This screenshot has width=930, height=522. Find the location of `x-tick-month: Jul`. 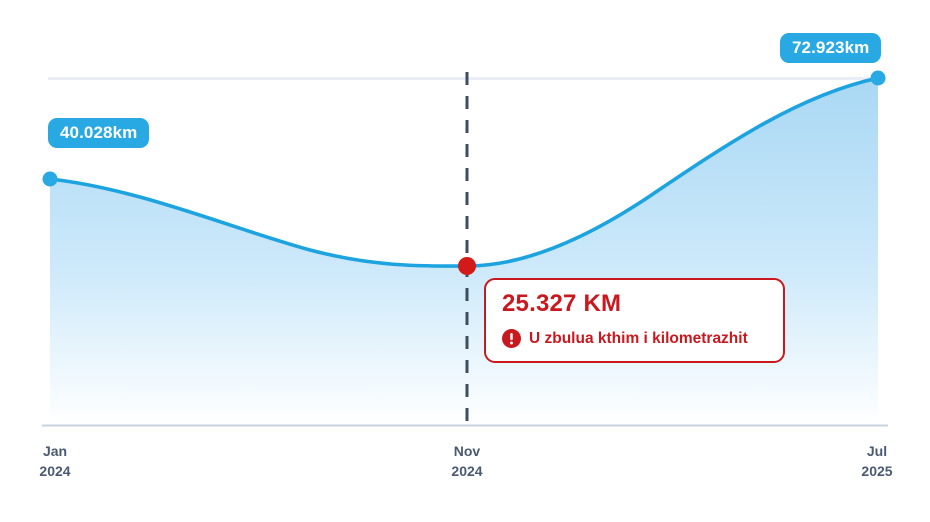

x-tick-month: Jul is located at coordinates (877, 451).